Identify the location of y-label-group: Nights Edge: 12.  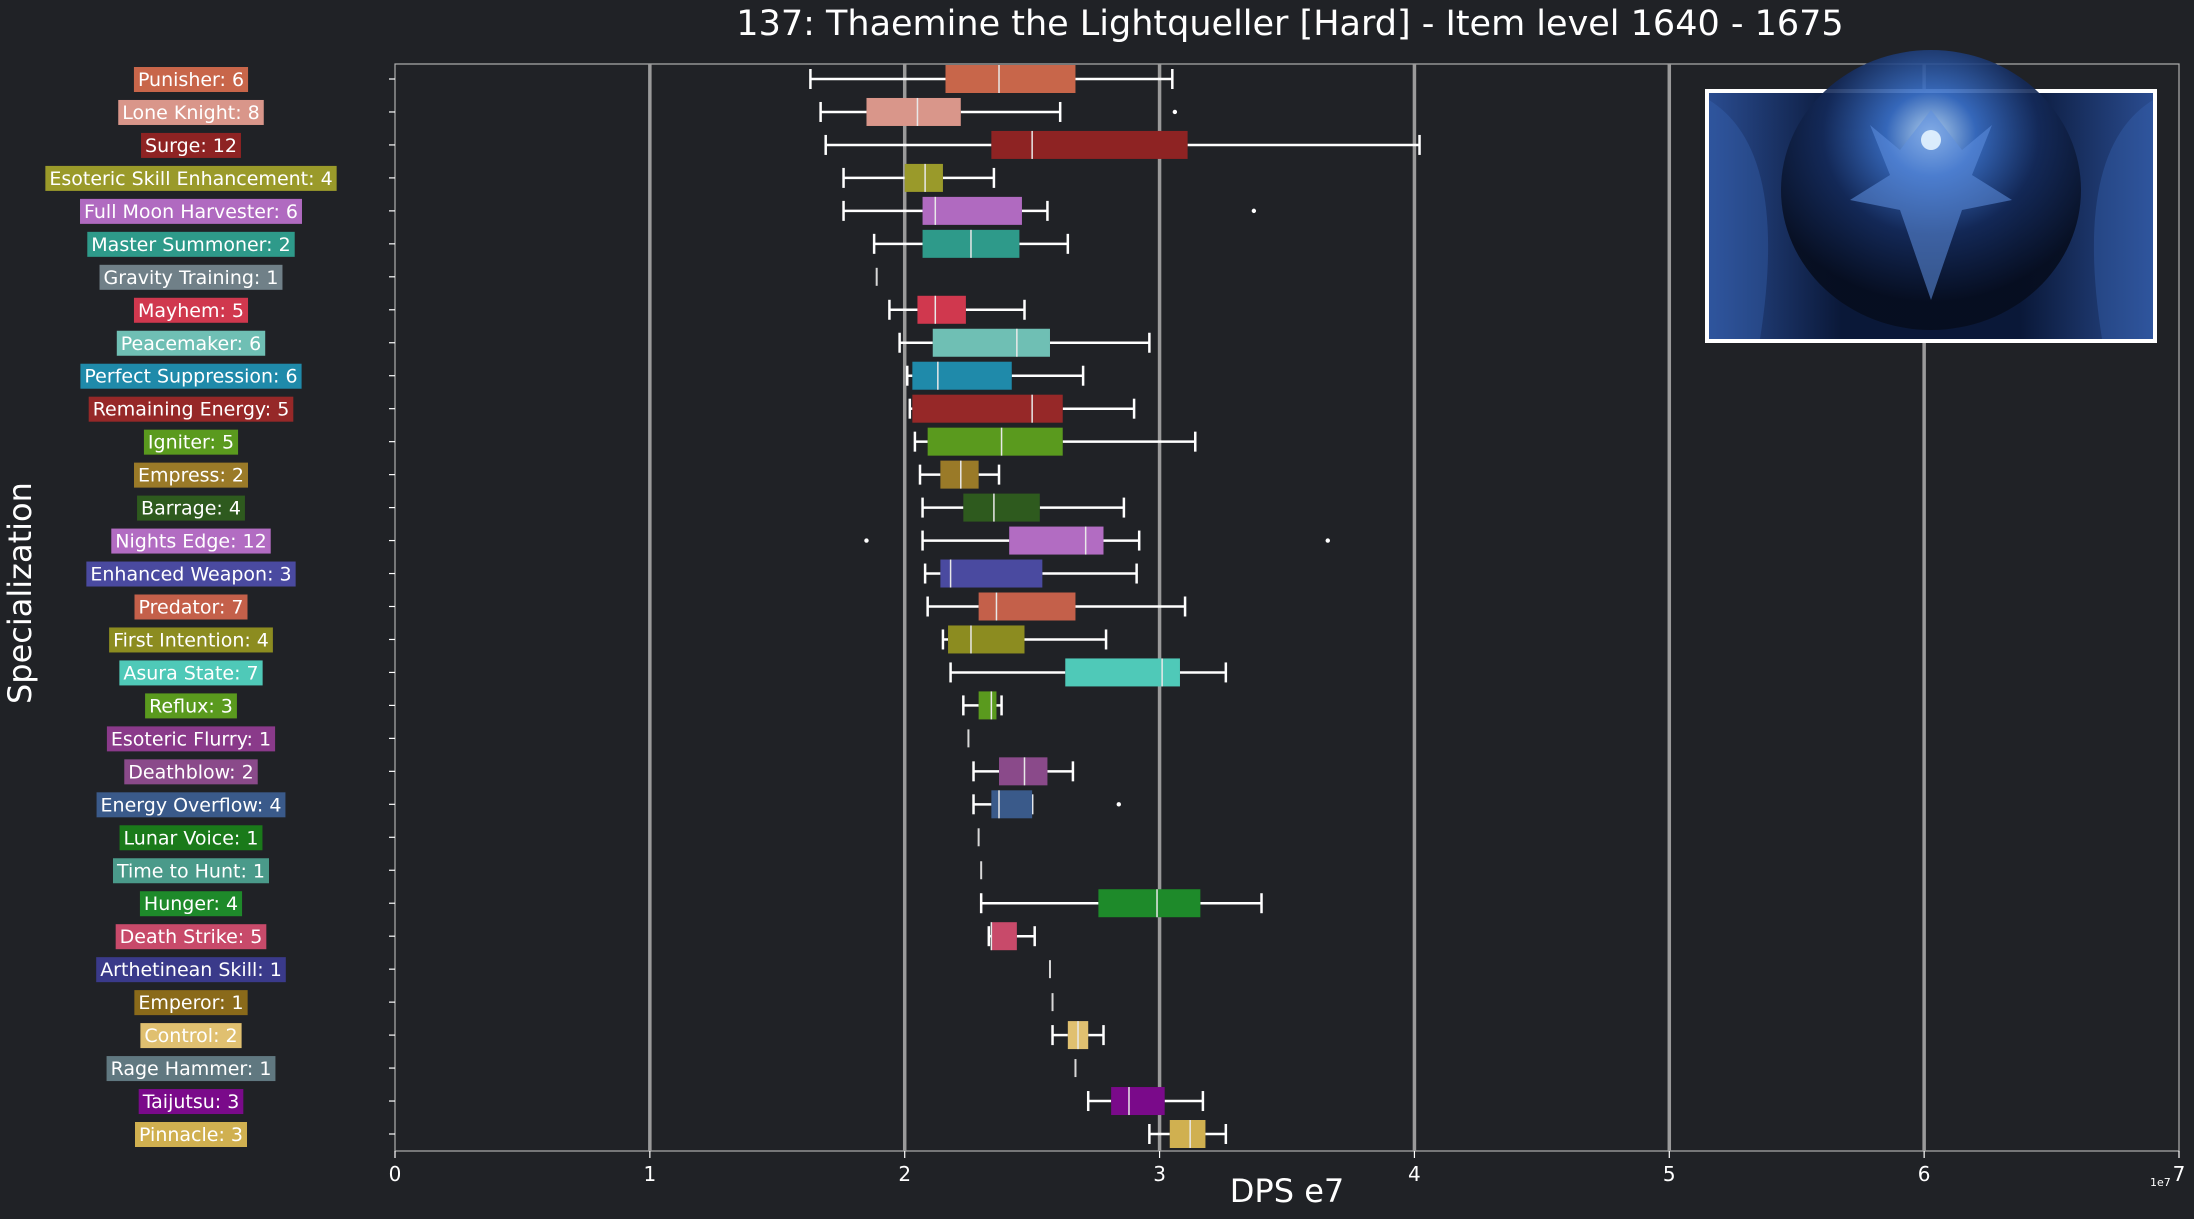
(191, 541).